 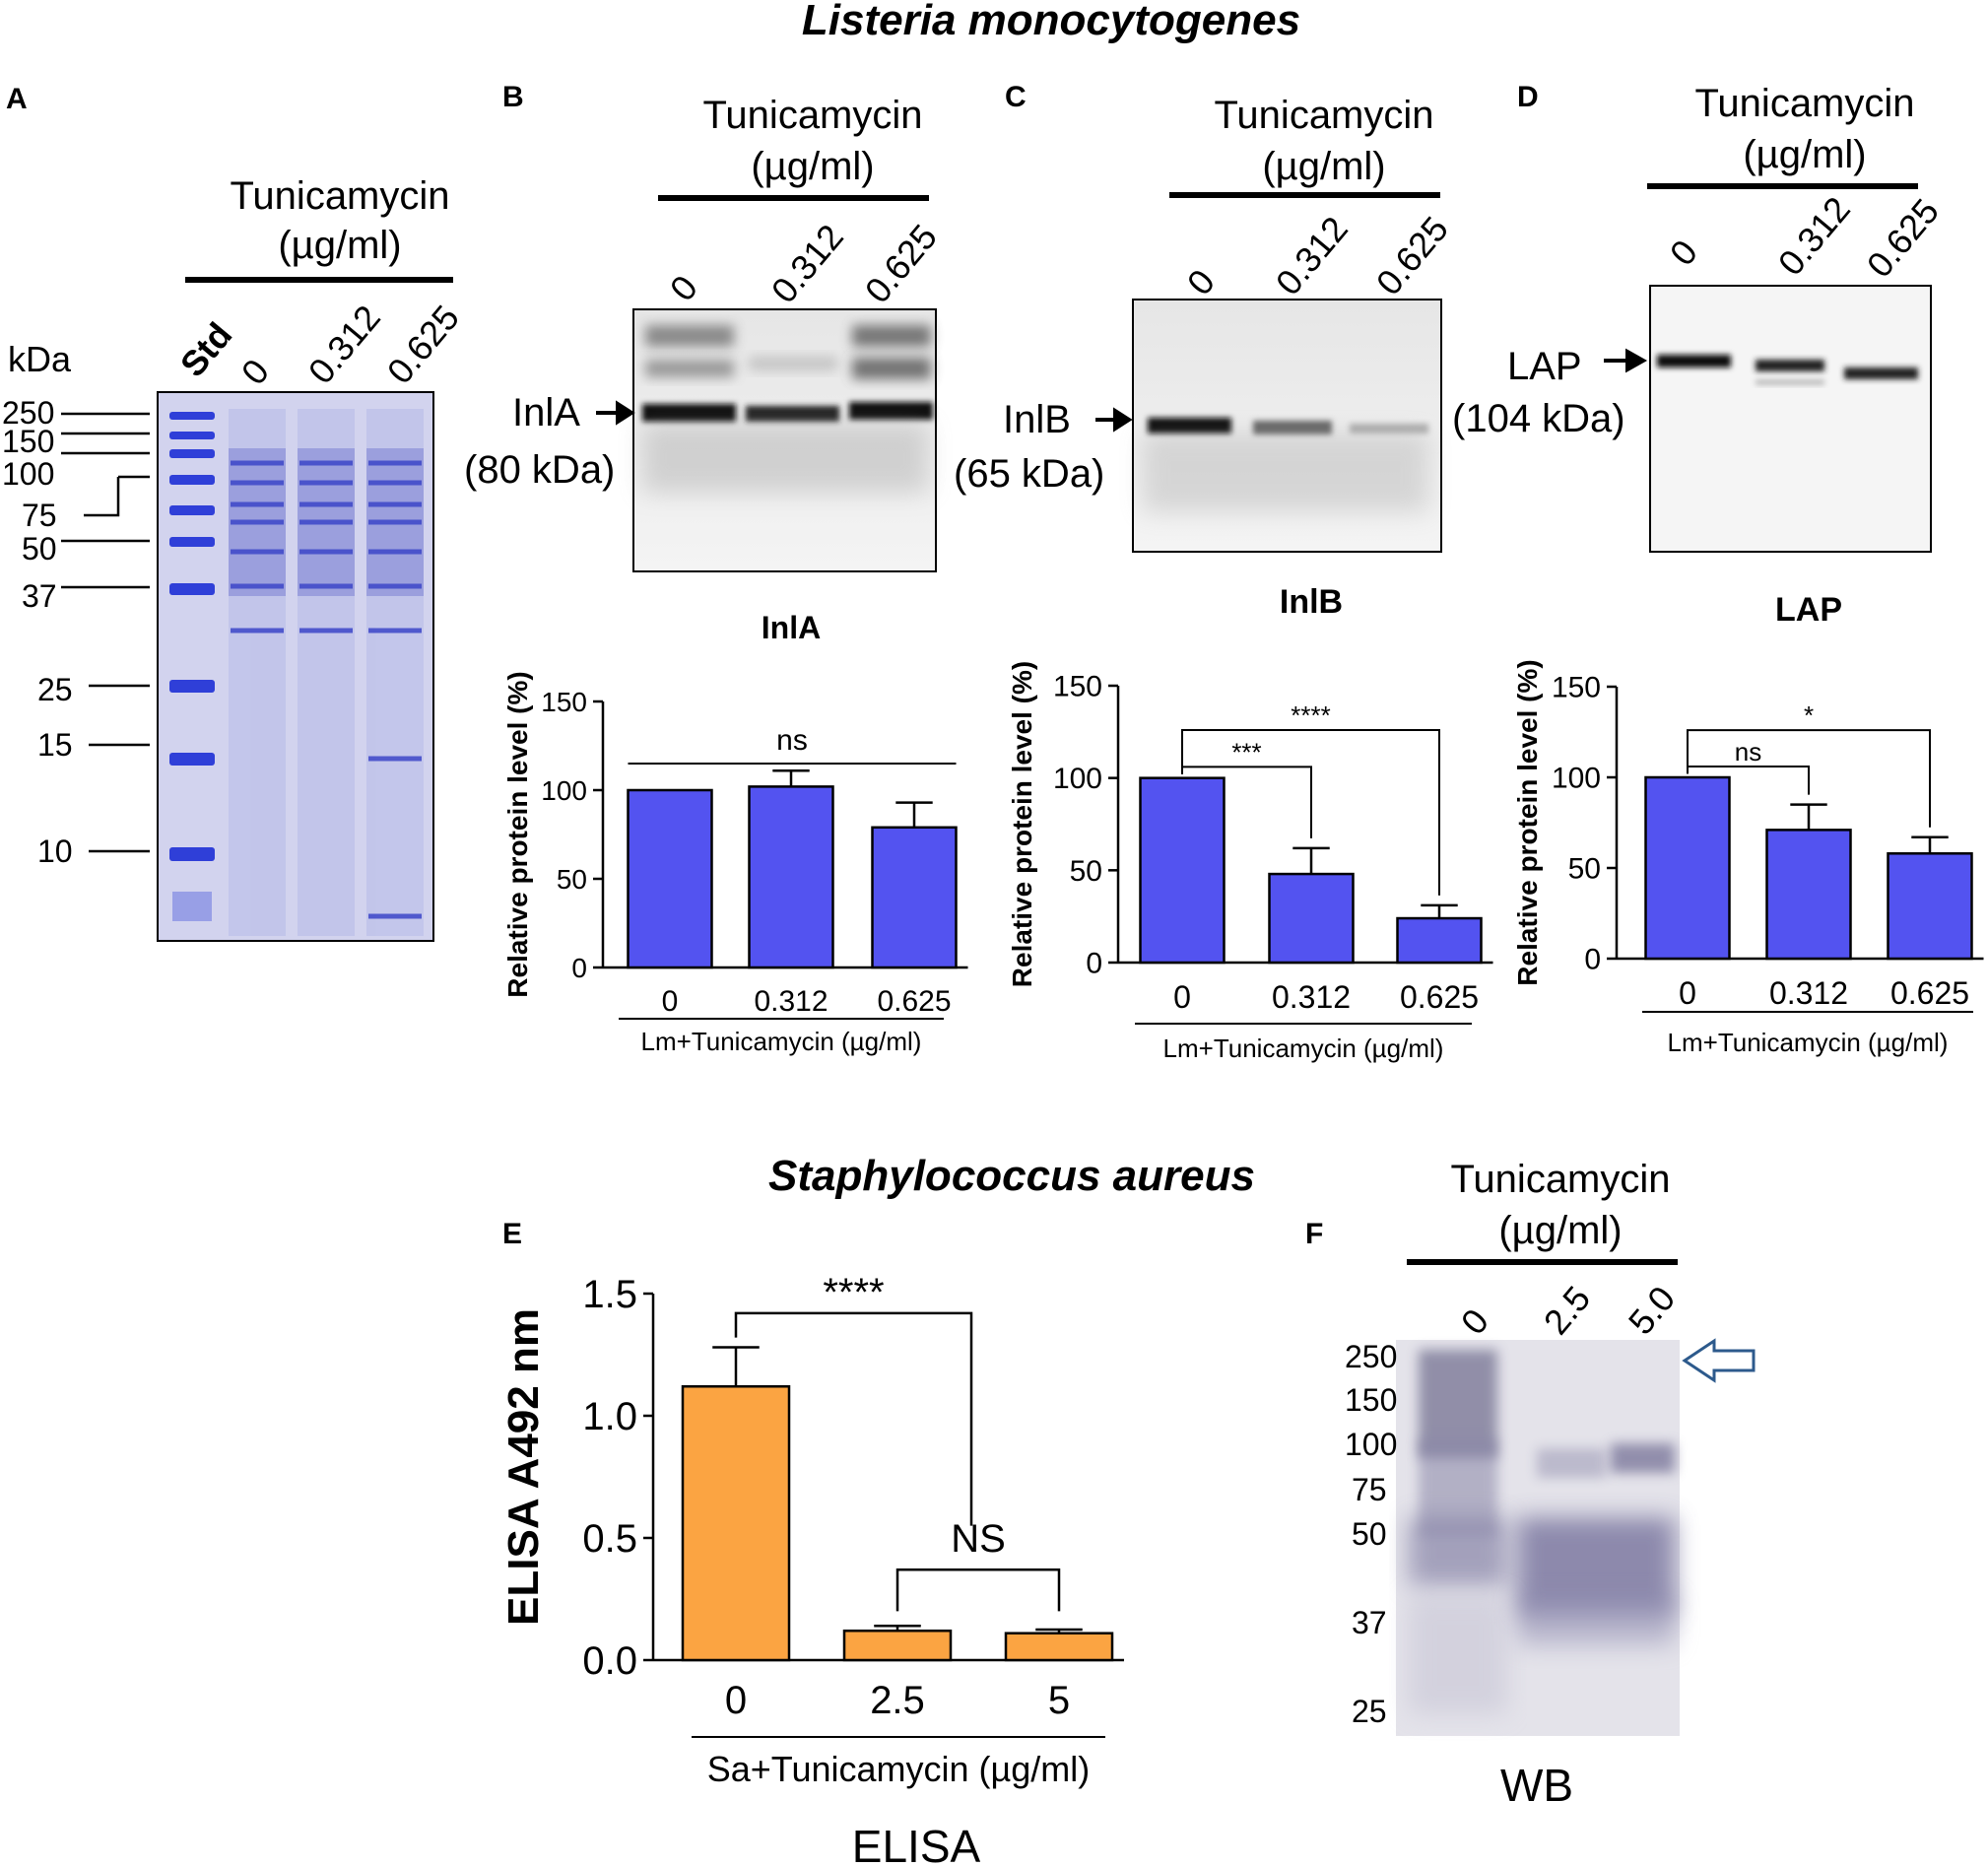 I want to click on panel-b-header-2: (µg/ml), so click(x=813, y=166).